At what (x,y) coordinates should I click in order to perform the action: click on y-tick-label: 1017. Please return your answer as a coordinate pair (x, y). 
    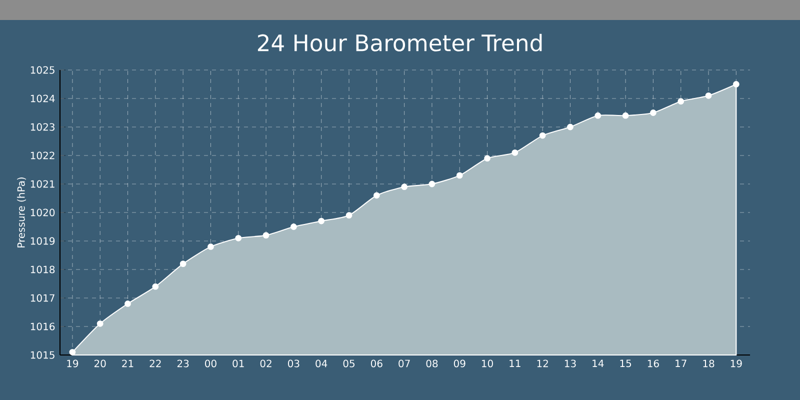
    Looking at the image, I should click on (42, 298).